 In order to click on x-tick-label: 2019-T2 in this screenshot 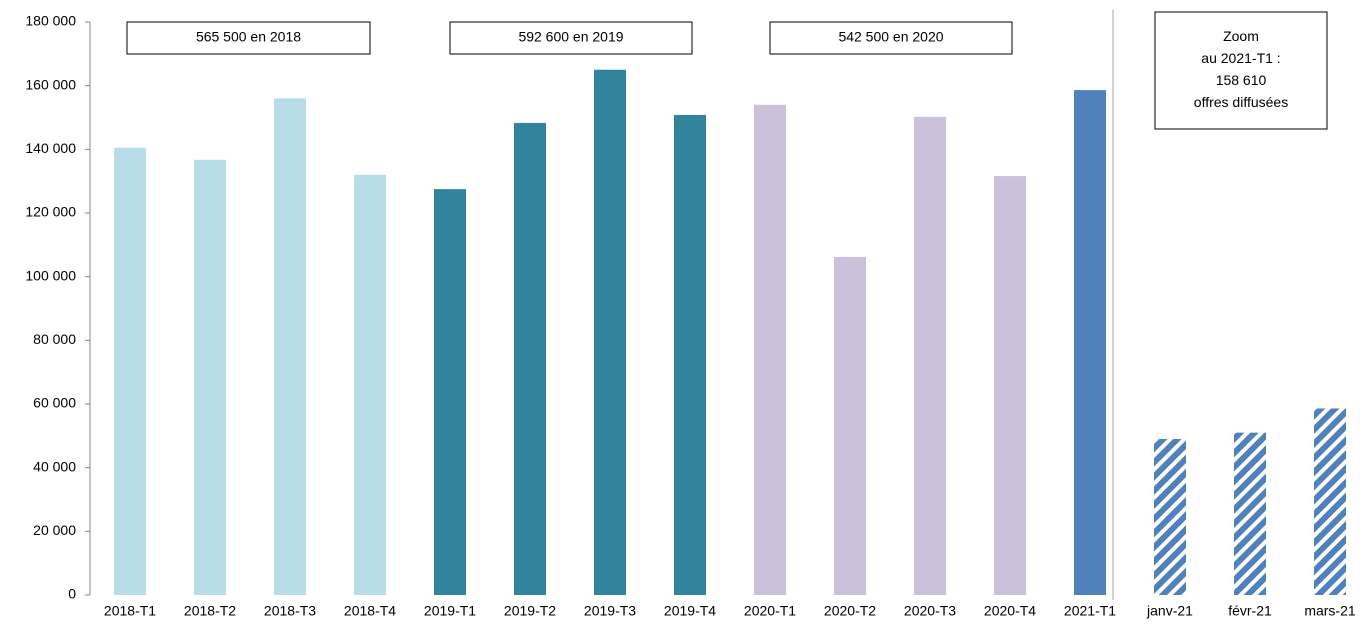, I will do `click(530, 611)`.